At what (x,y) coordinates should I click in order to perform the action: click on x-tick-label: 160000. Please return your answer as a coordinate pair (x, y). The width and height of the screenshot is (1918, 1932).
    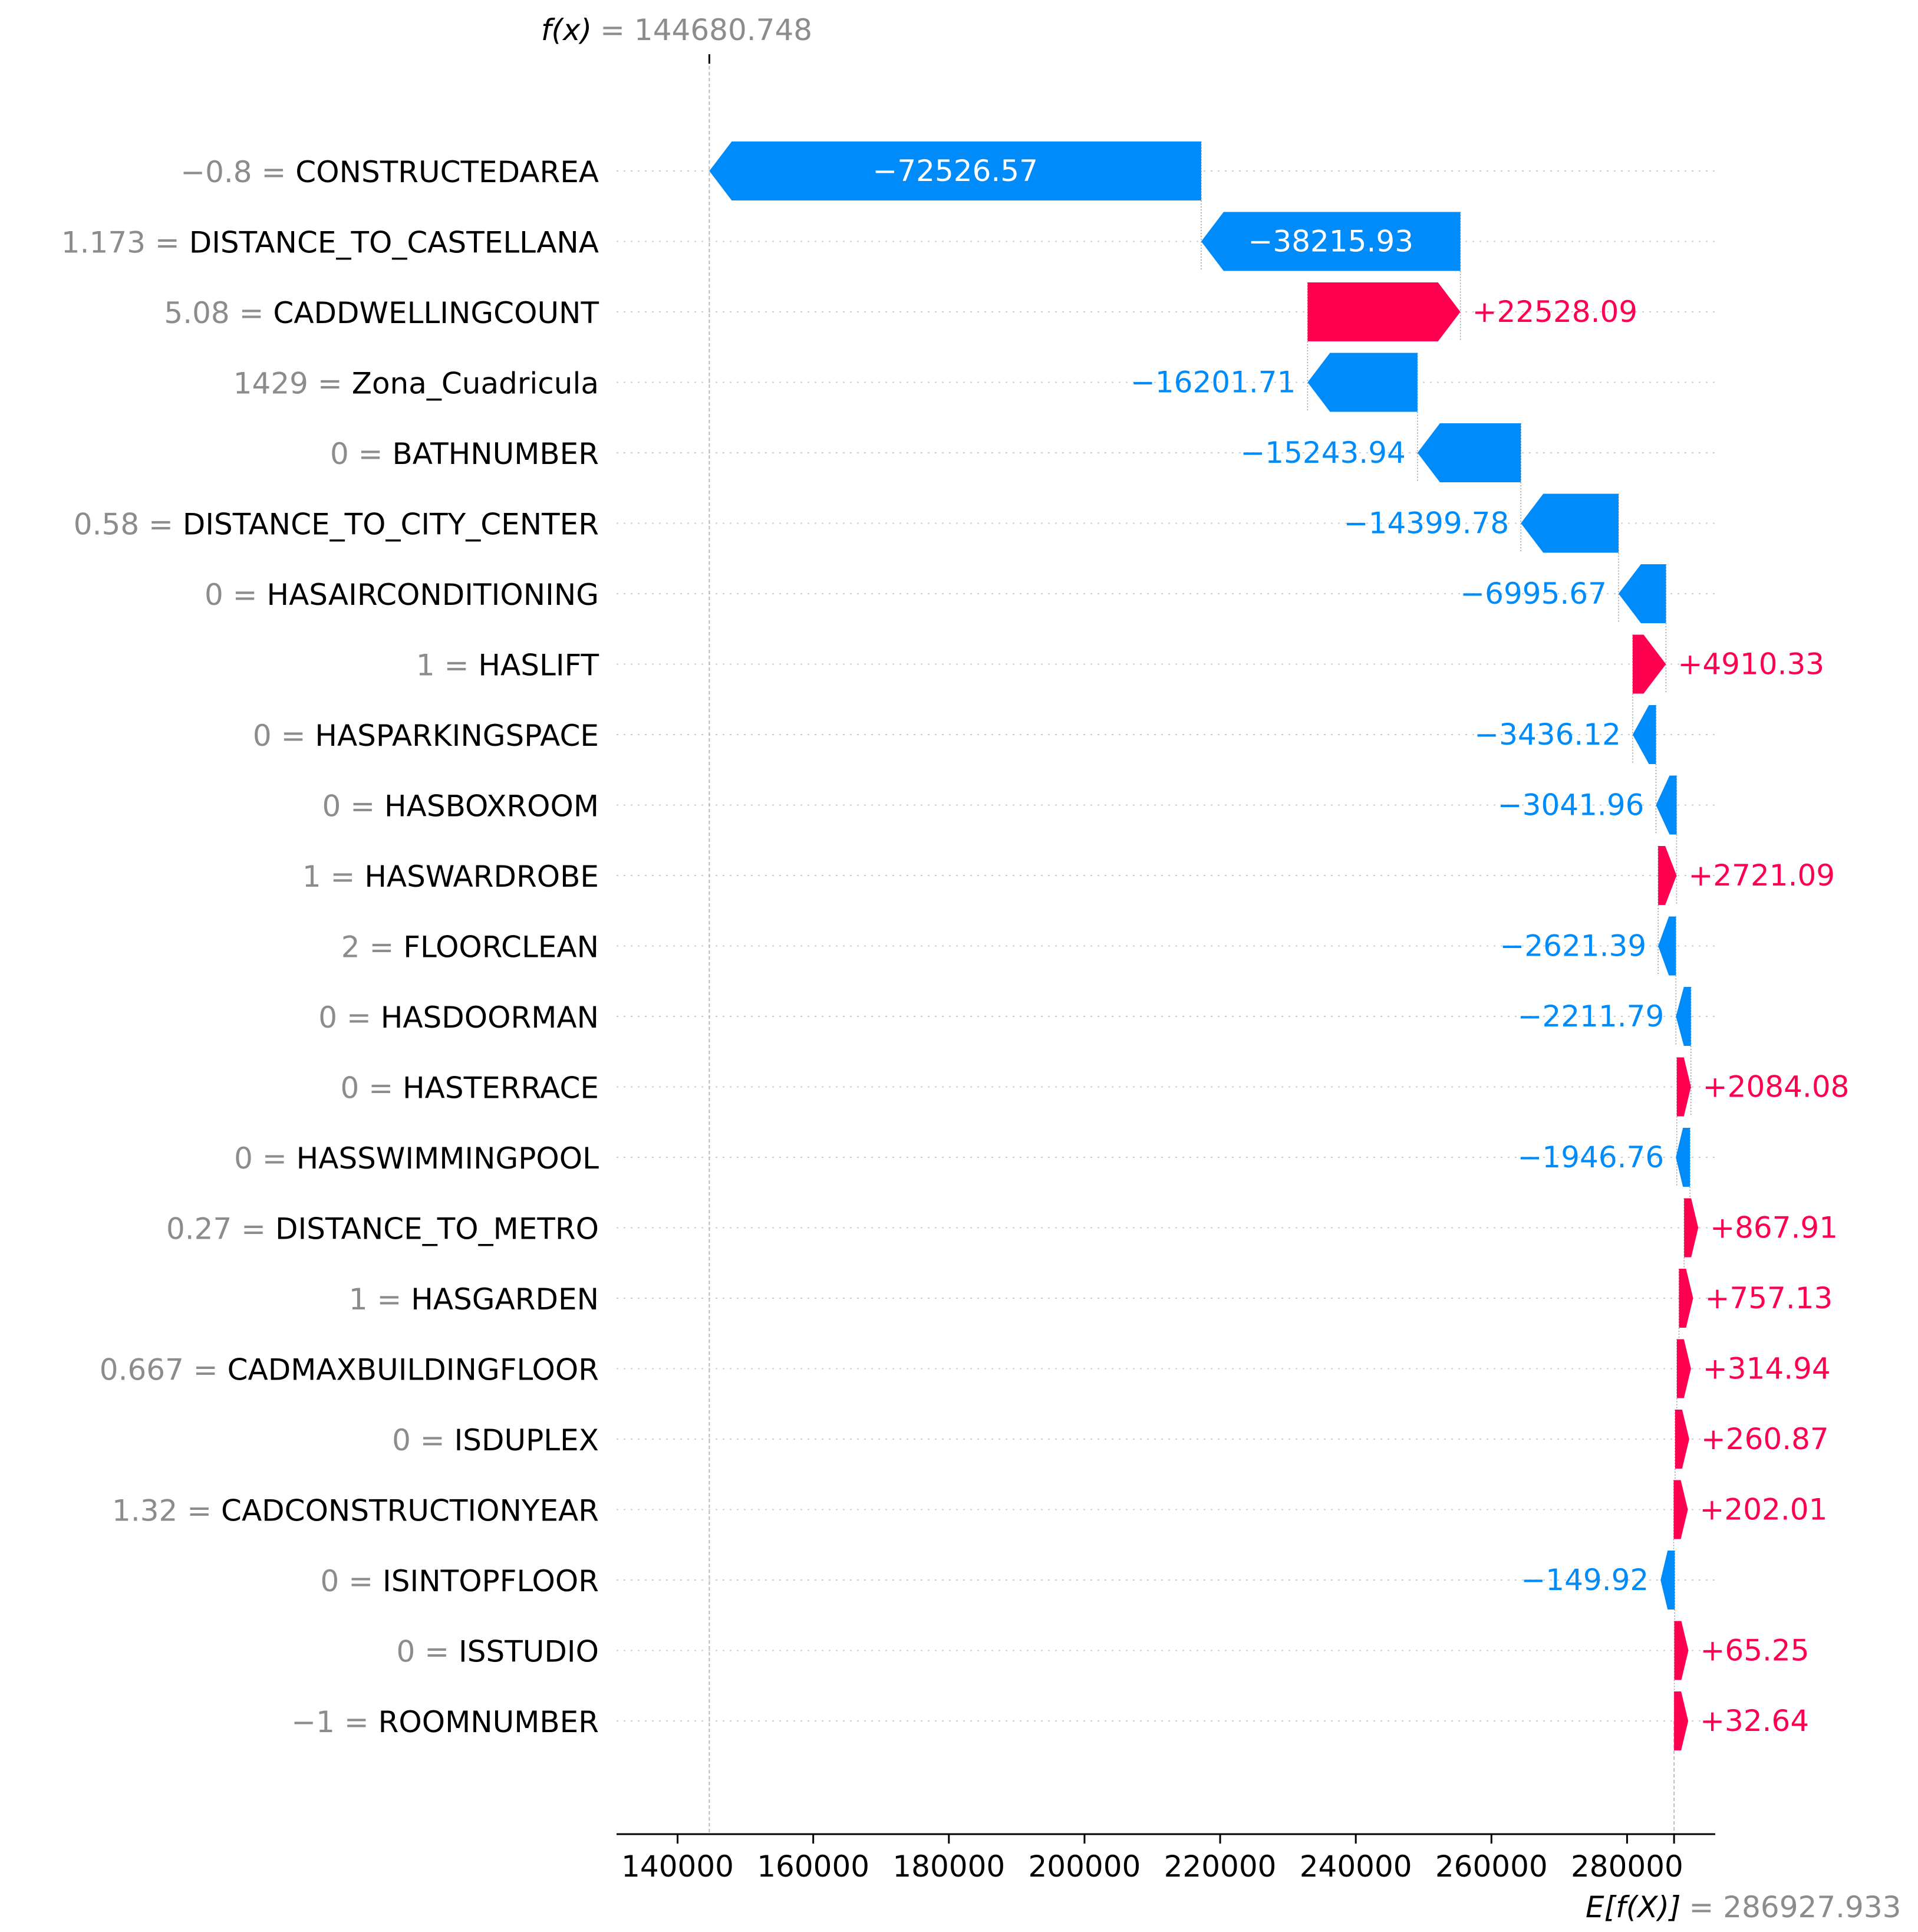
    Looking at the image, I should click on (813, 1867).